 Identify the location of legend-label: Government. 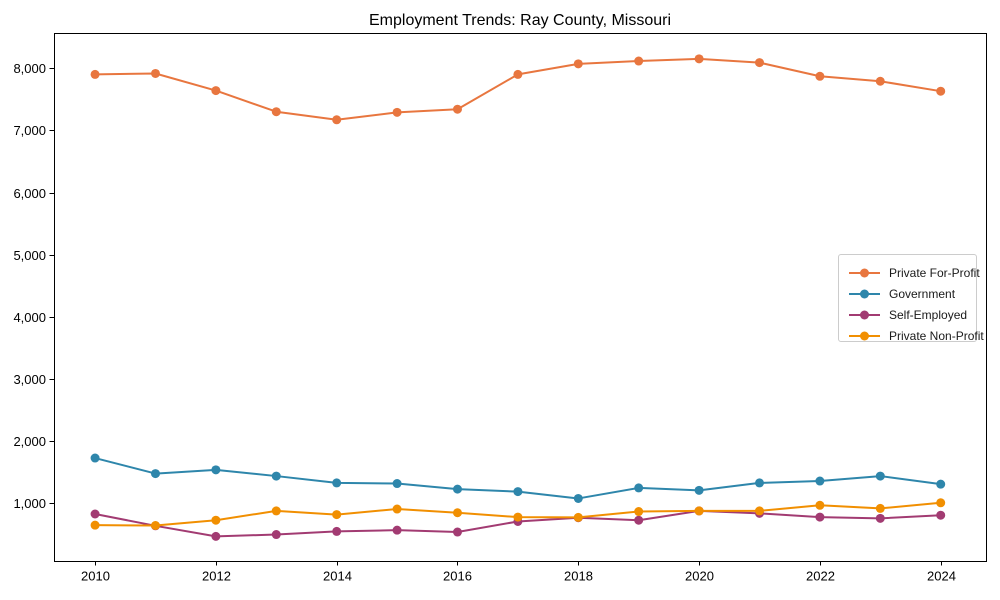
(922, 293).